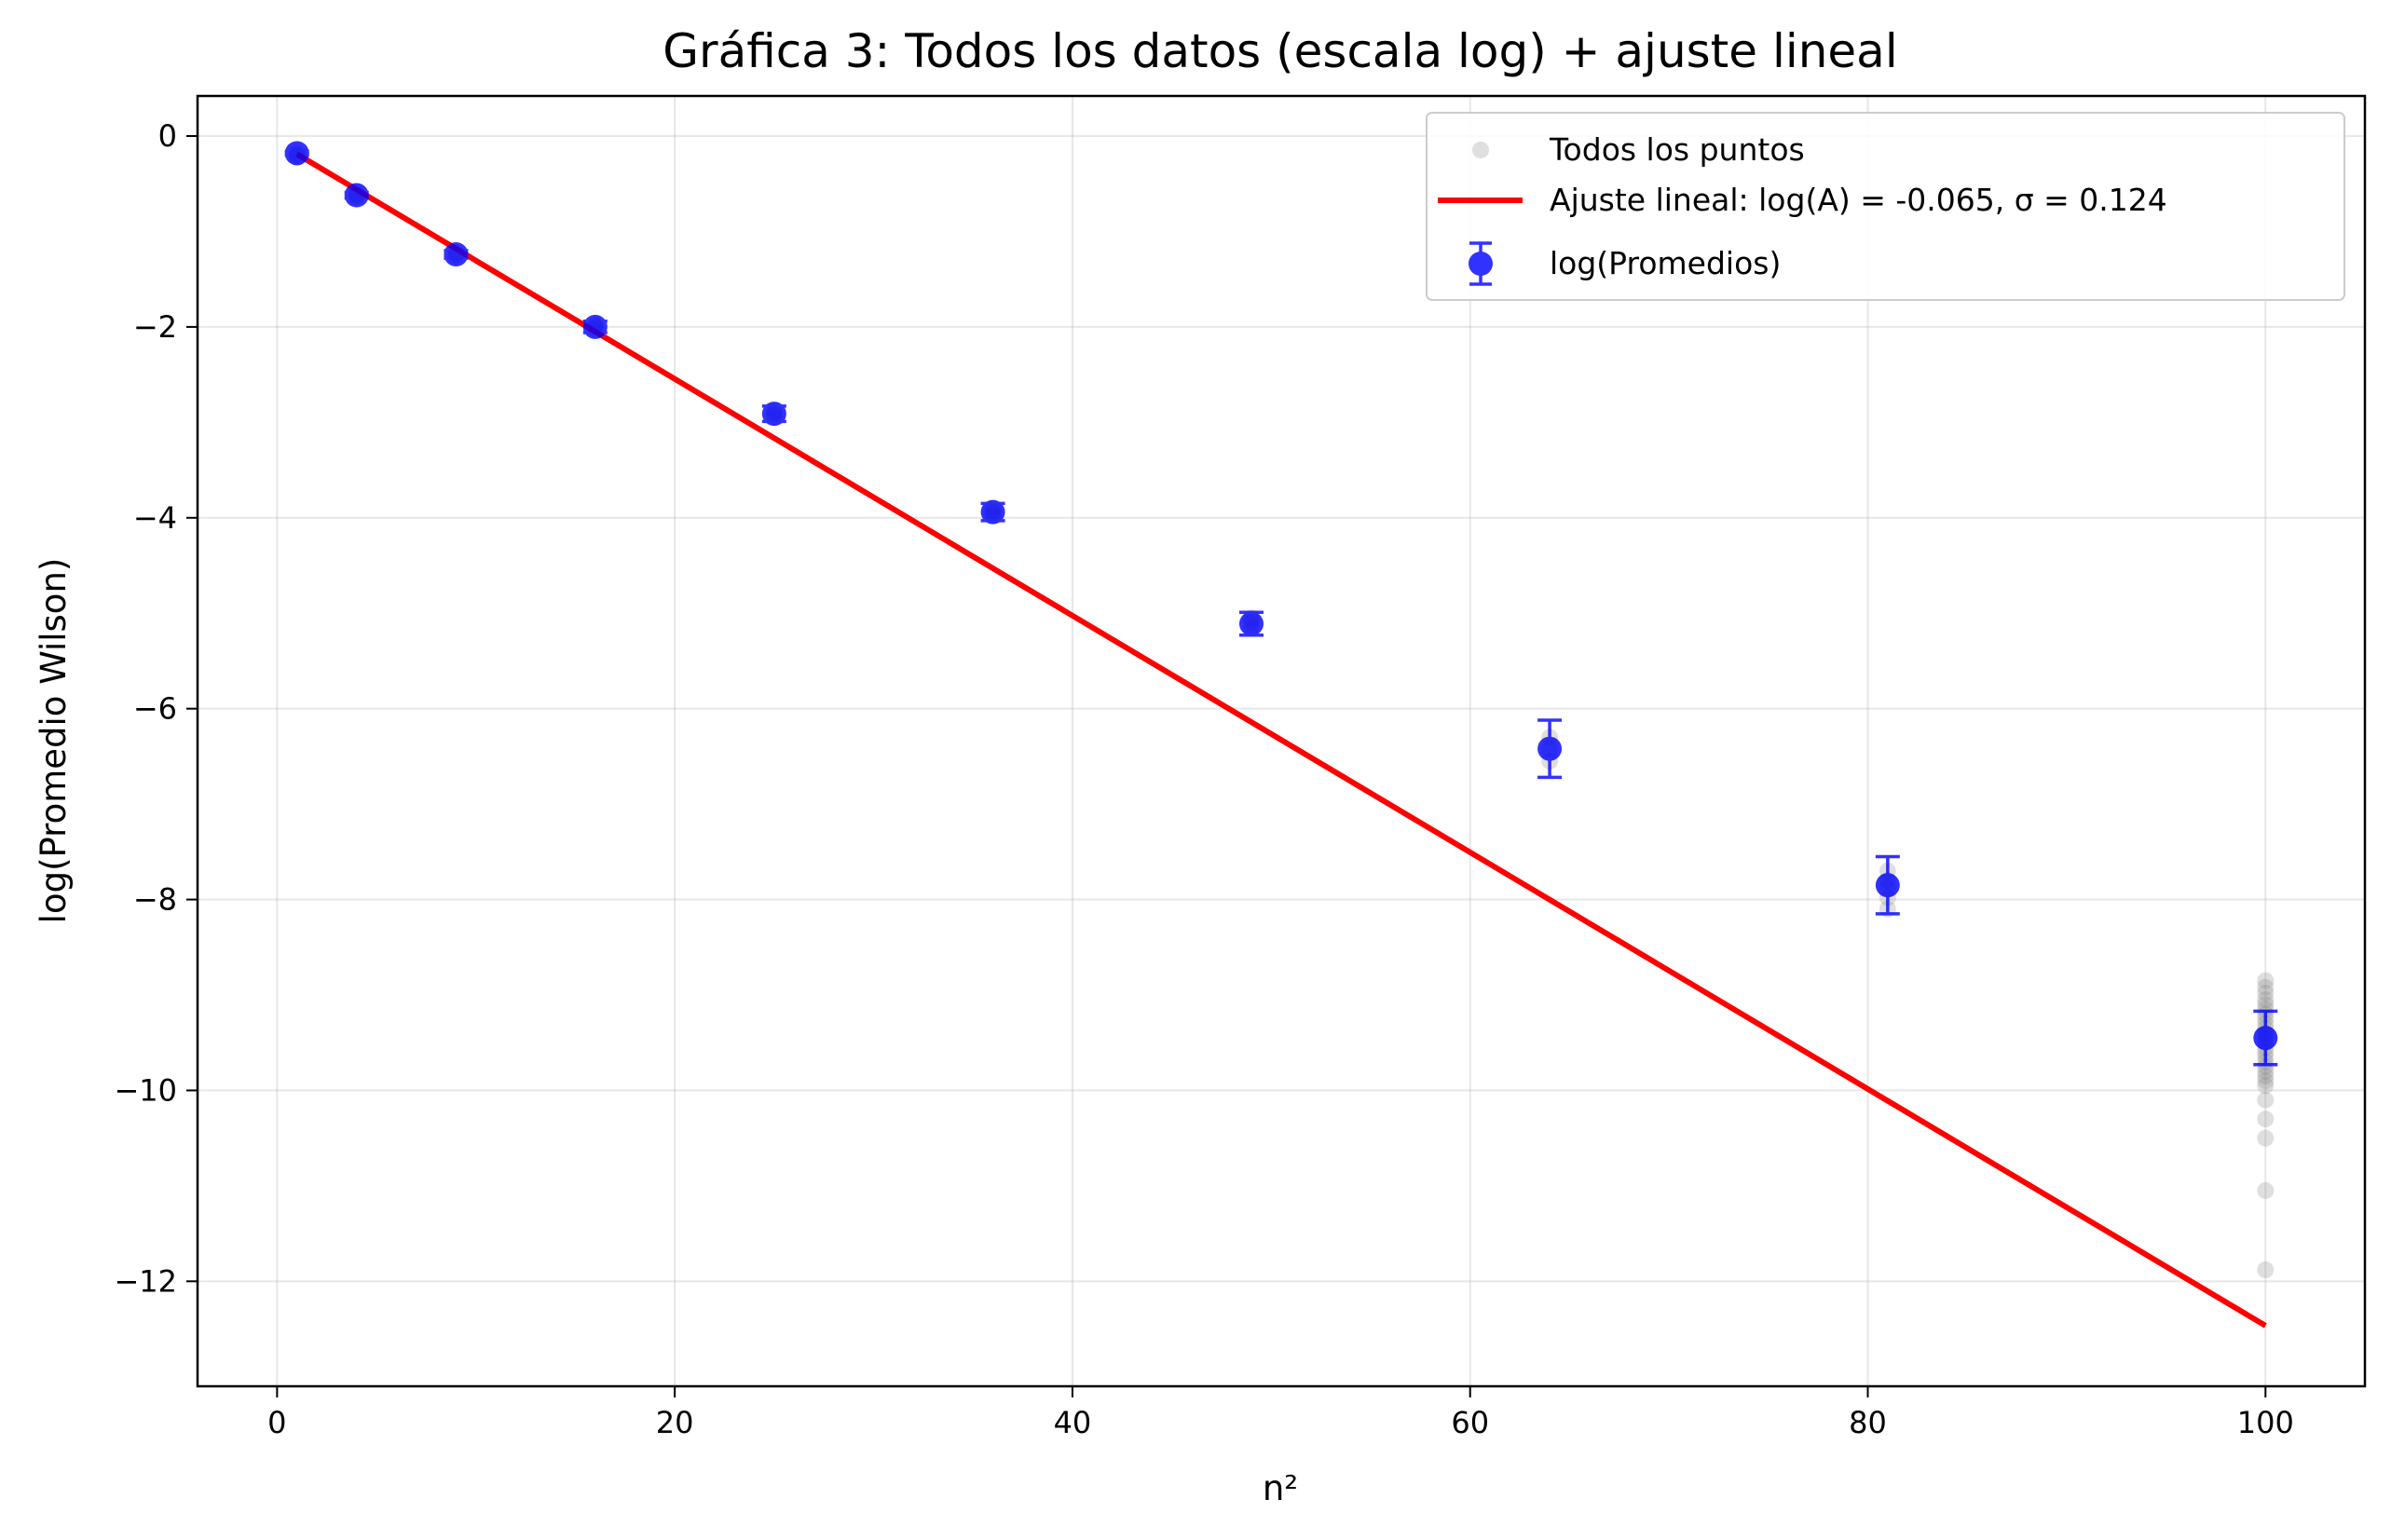  What do you see at coordinates (155, 900) in the screenshot?
I see `y-tick-label: −8` at bounding box center [155, 900].